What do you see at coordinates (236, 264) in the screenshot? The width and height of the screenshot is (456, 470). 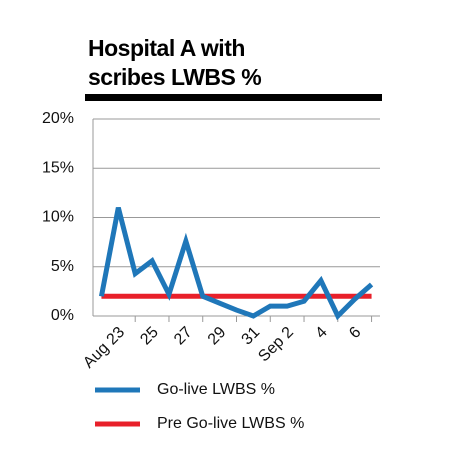 I see `series-line` at bounding box center [236, 264].